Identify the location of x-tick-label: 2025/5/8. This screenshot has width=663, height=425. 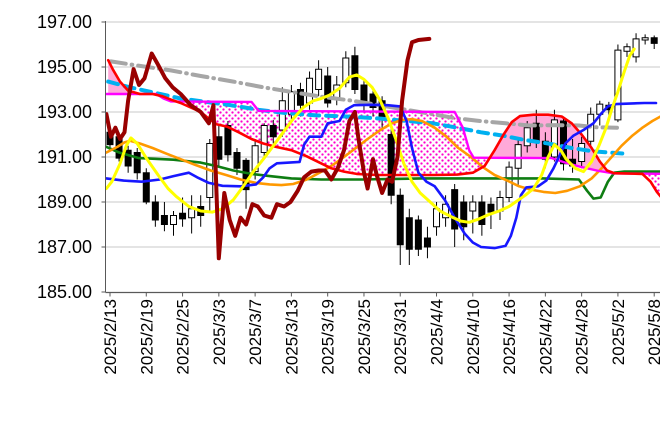
(654, 332).